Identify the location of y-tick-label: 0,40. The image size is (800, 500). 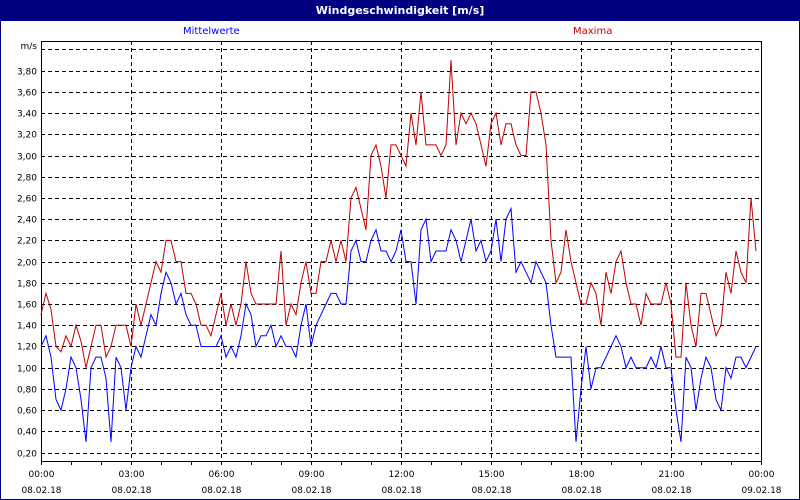
(27, 433).